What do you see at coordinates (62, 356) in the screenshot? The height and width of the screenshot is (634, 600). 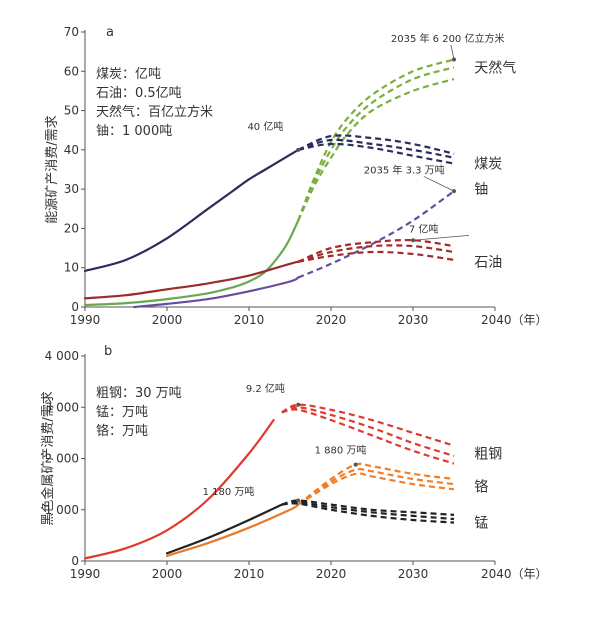 I see `y-tick-label: 4 000` at bounding box center [62, 356].